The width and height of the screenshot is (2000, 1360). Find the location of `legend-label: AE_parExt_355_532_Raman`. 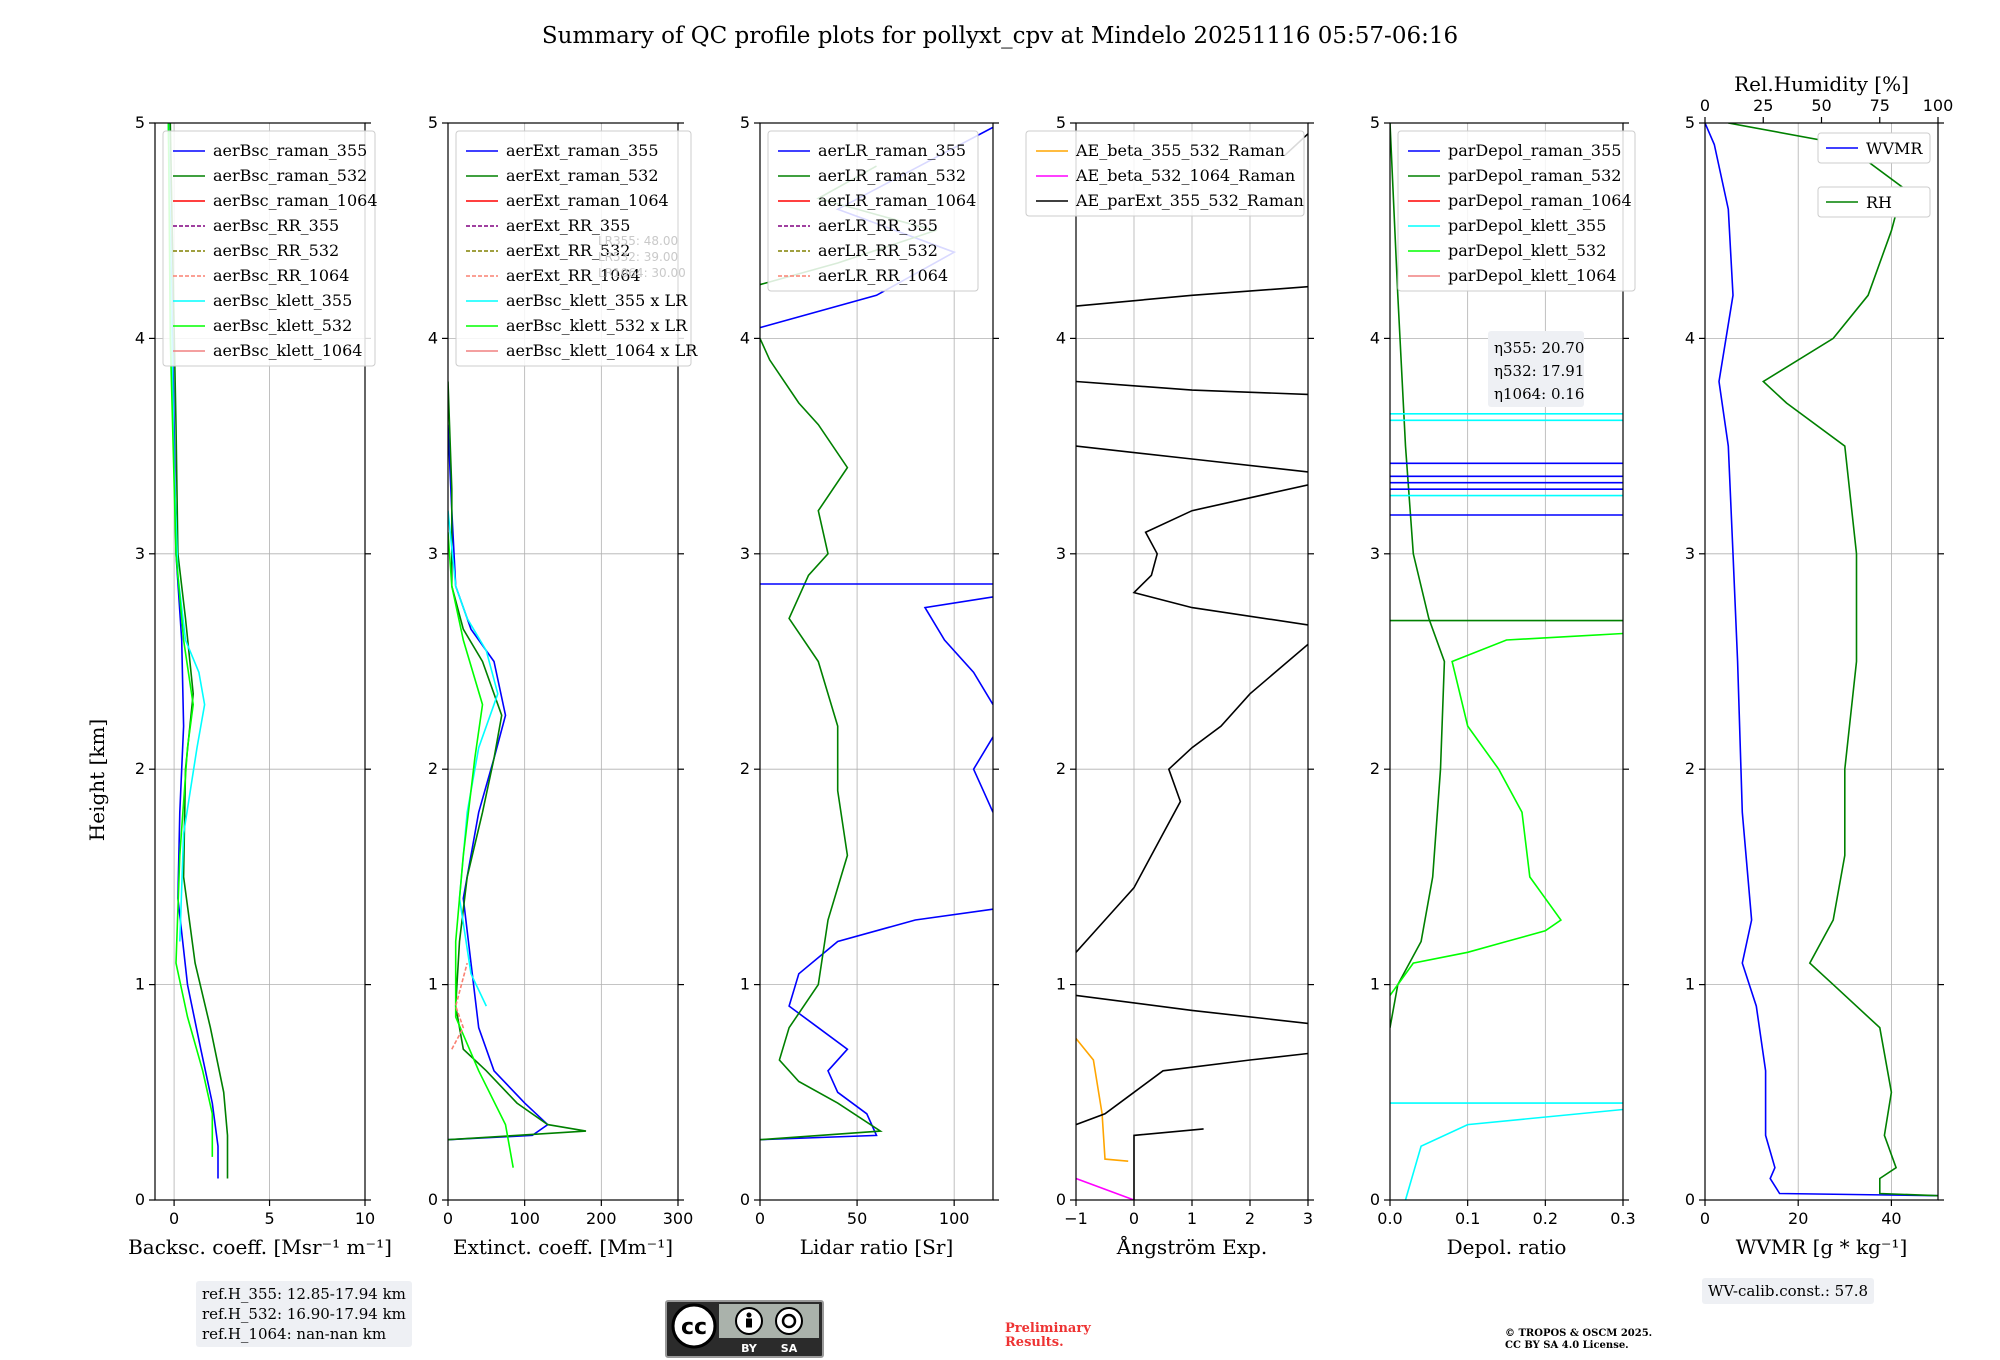

legend-label: AE_parExt_355_532_Raman is located at coordinates (1189, 200).